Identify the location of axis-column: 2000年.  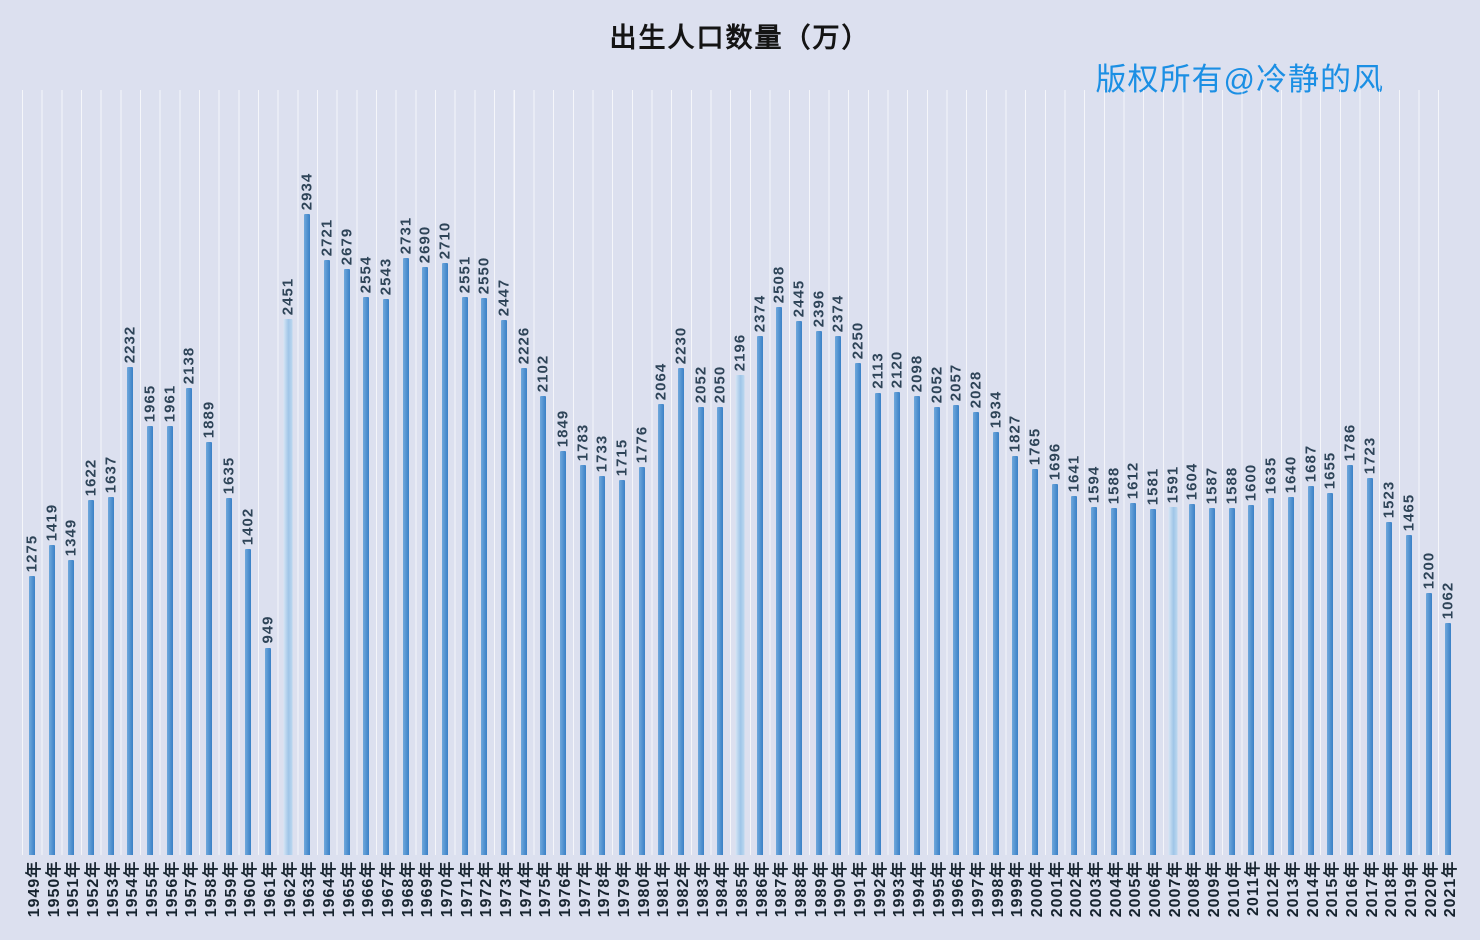
(1035, 897).